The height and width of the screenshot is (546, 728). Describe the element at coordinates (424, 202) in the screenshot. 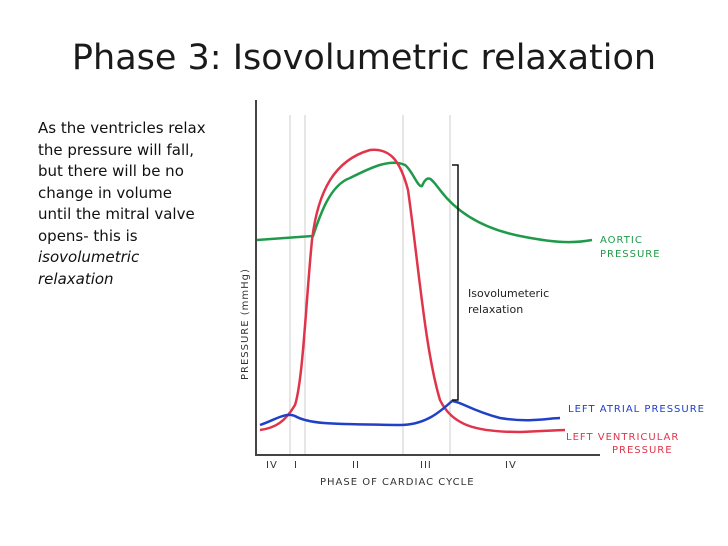

I see `aortic-curve` at that location.